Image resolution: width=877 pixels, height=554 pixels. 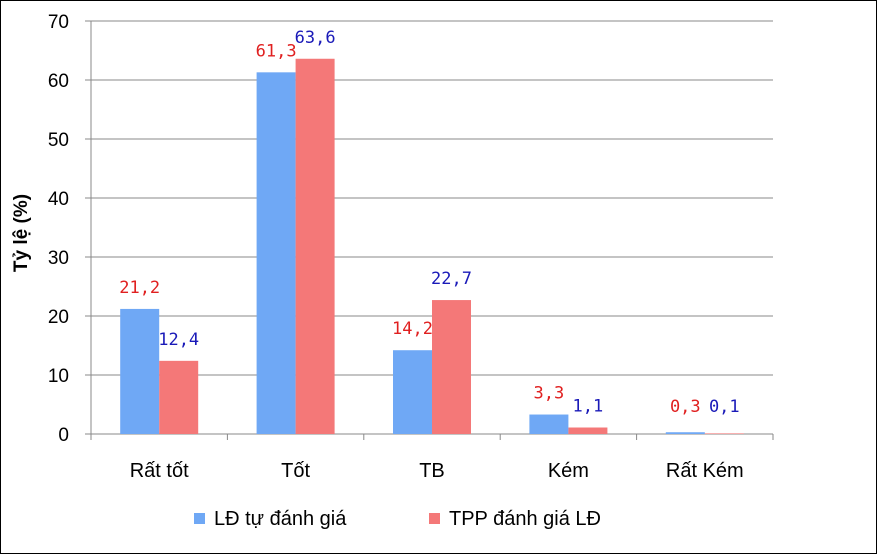 I want to click on y-tick-label: 60, so click(x=58, y=81).